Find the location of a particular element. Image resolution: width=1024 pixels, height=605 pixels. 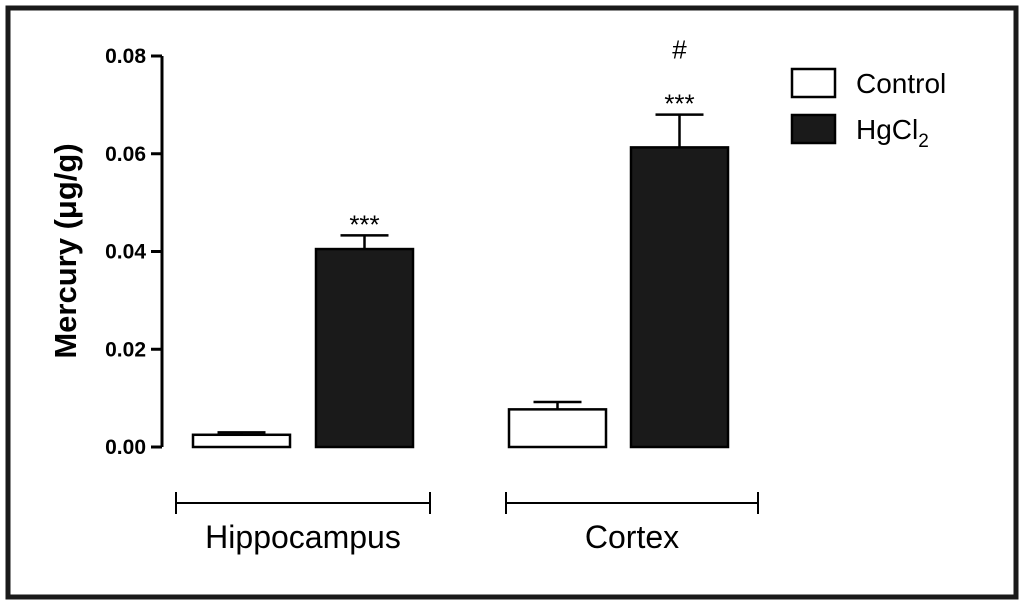

bar-control-cortex is located at coordinates (557, 428).